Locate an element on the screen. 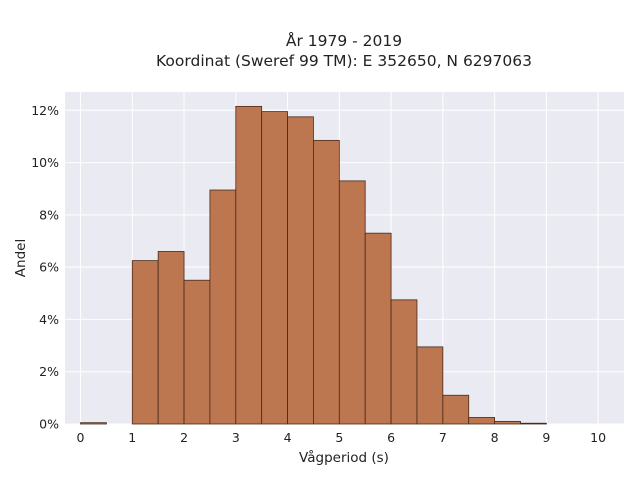 This screenshot has height=480, width=640. y-tick-label: 6% is located at coordinates (49, 267).